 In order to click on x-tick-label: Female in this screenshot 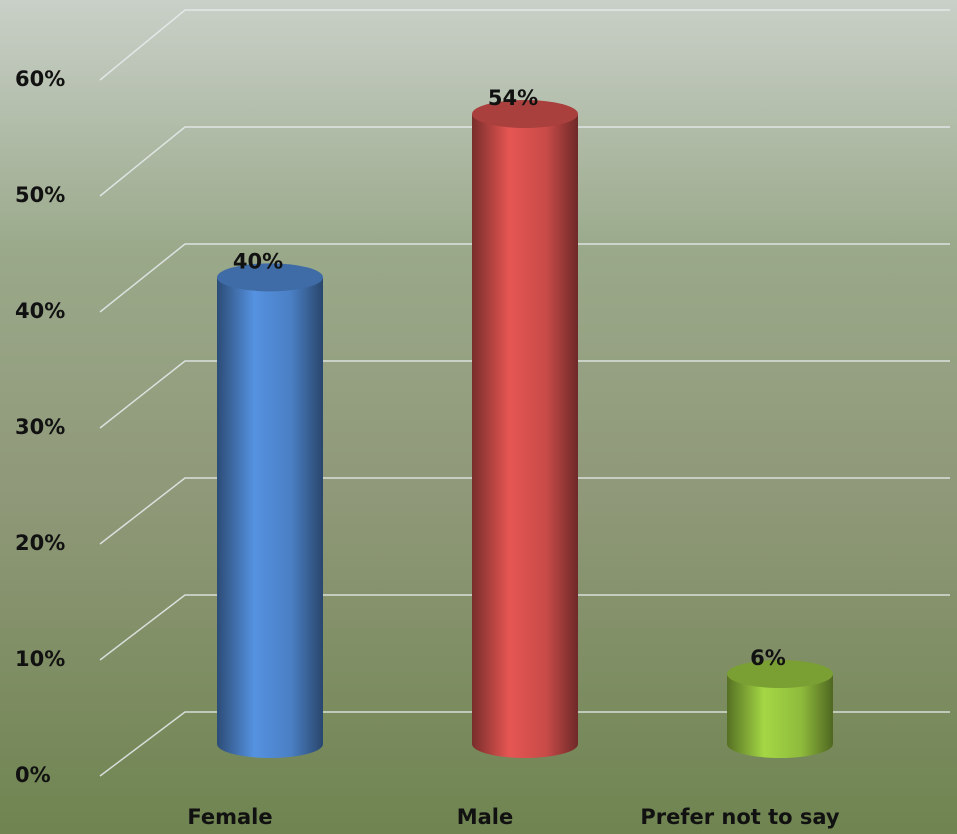, I will do `click(229, 817)`.